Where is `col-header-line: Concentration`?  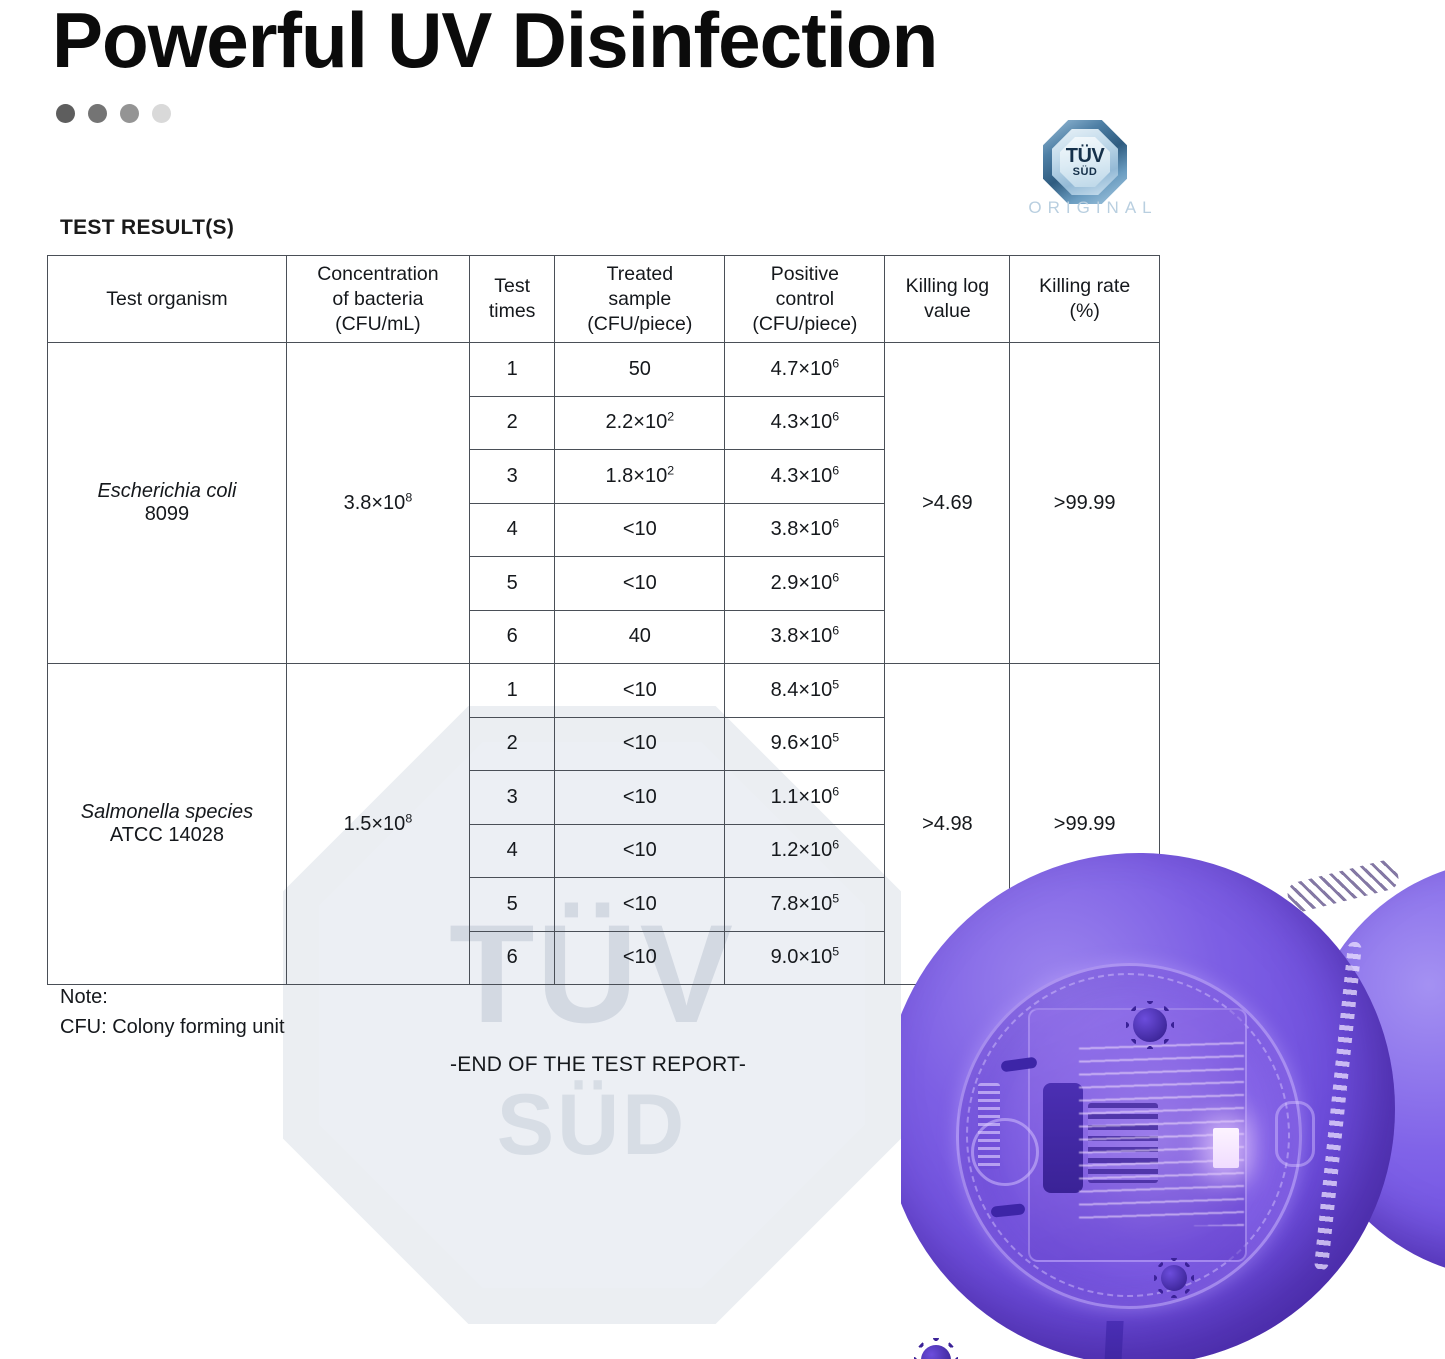 col-header-line: Concentration is located at coordinates (378, 273).